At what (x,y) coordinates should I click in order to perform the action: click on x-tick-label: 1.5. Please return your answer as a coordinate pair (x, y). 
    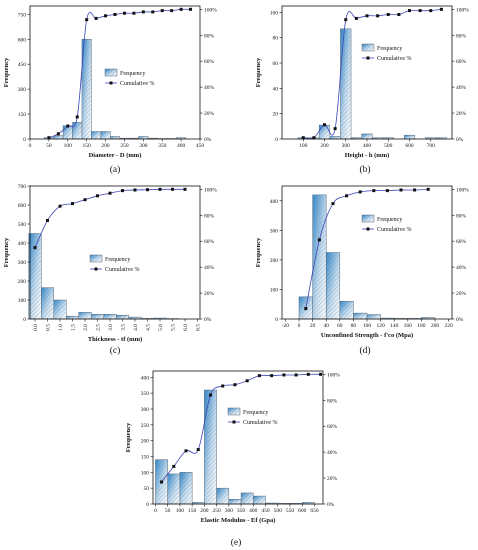
    Looking at the image, I should click on (74, 327).